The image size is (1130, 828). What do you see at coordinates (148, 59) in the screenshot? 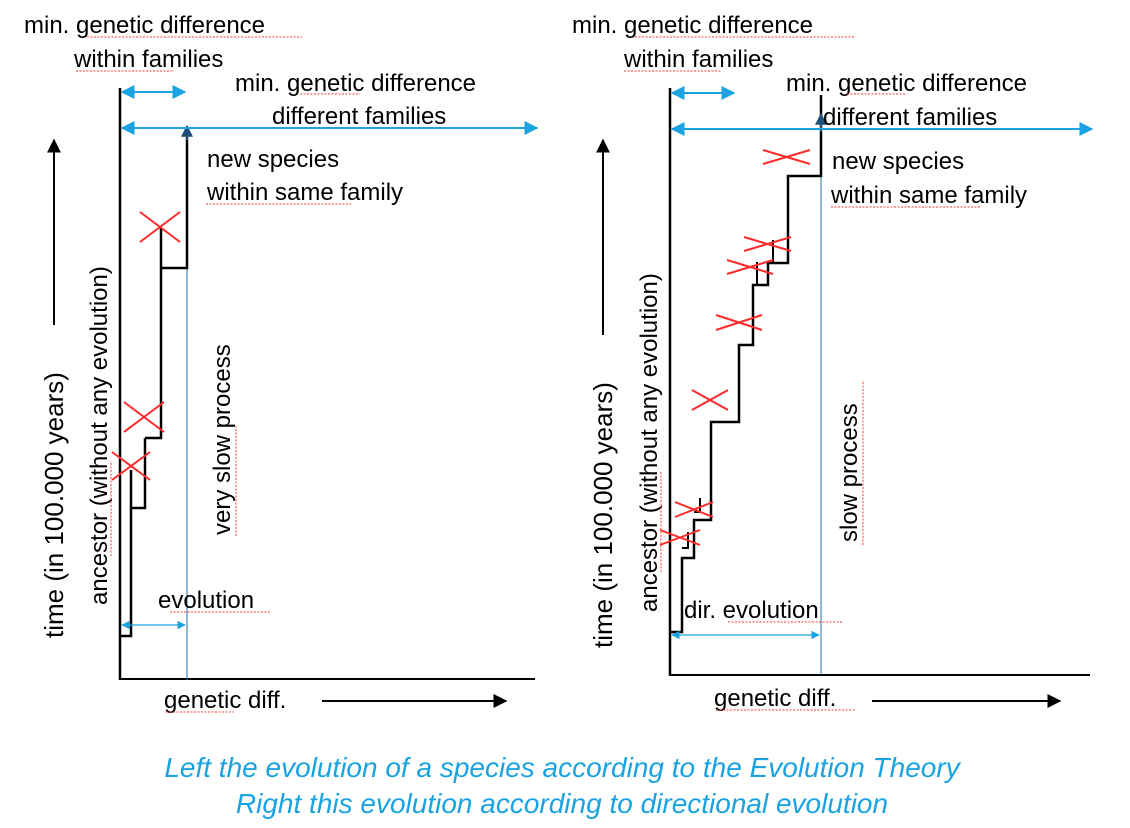
I see `left-min-within-label-2: within families` at bounding box center [148, 59].